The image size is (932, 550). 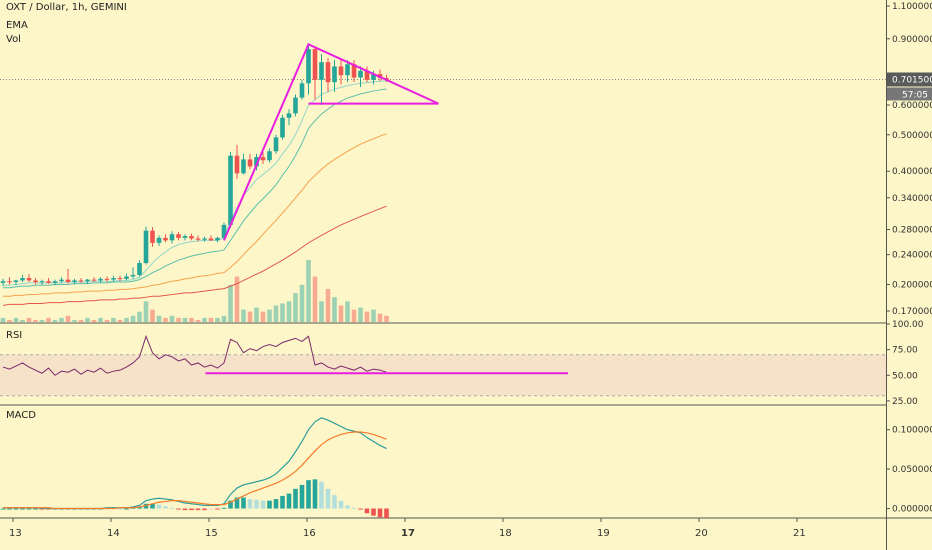 I want to click on ema-label: EMA, so click(x=17, y=25).